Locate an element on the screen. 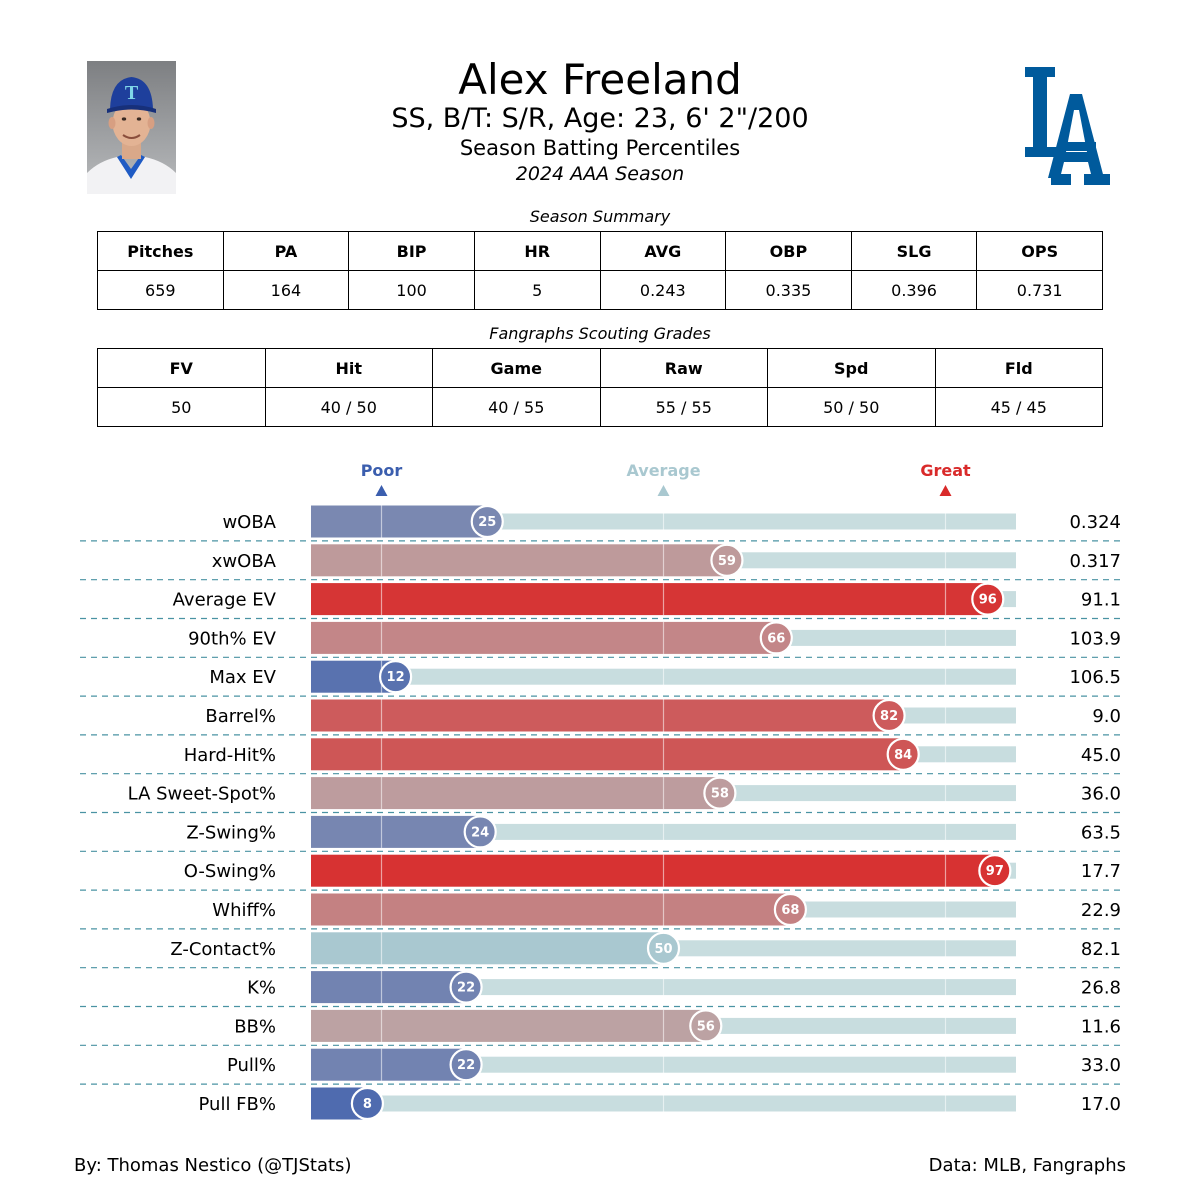 The height and width of the screenshot is (1200, 1200). scouting-grades-value-row: 50 40 / 50 40 / 55 55 / 55 50 / 50 45 / 45 is located at coordinates (600, 407).